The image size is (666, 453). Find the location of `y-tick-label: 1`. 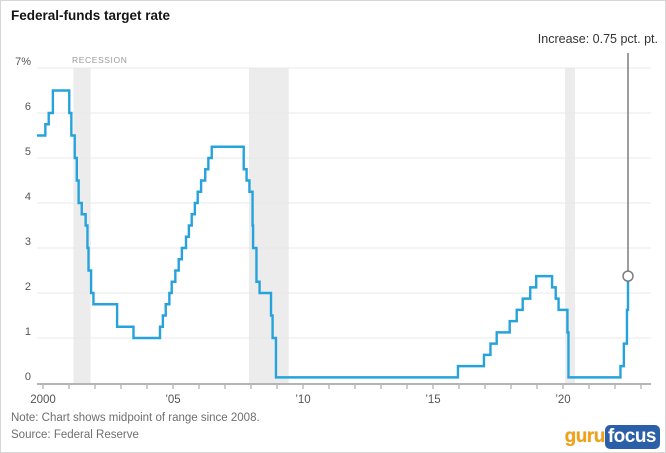

y-tick-label: 1 is located at coordinates (28, 332).